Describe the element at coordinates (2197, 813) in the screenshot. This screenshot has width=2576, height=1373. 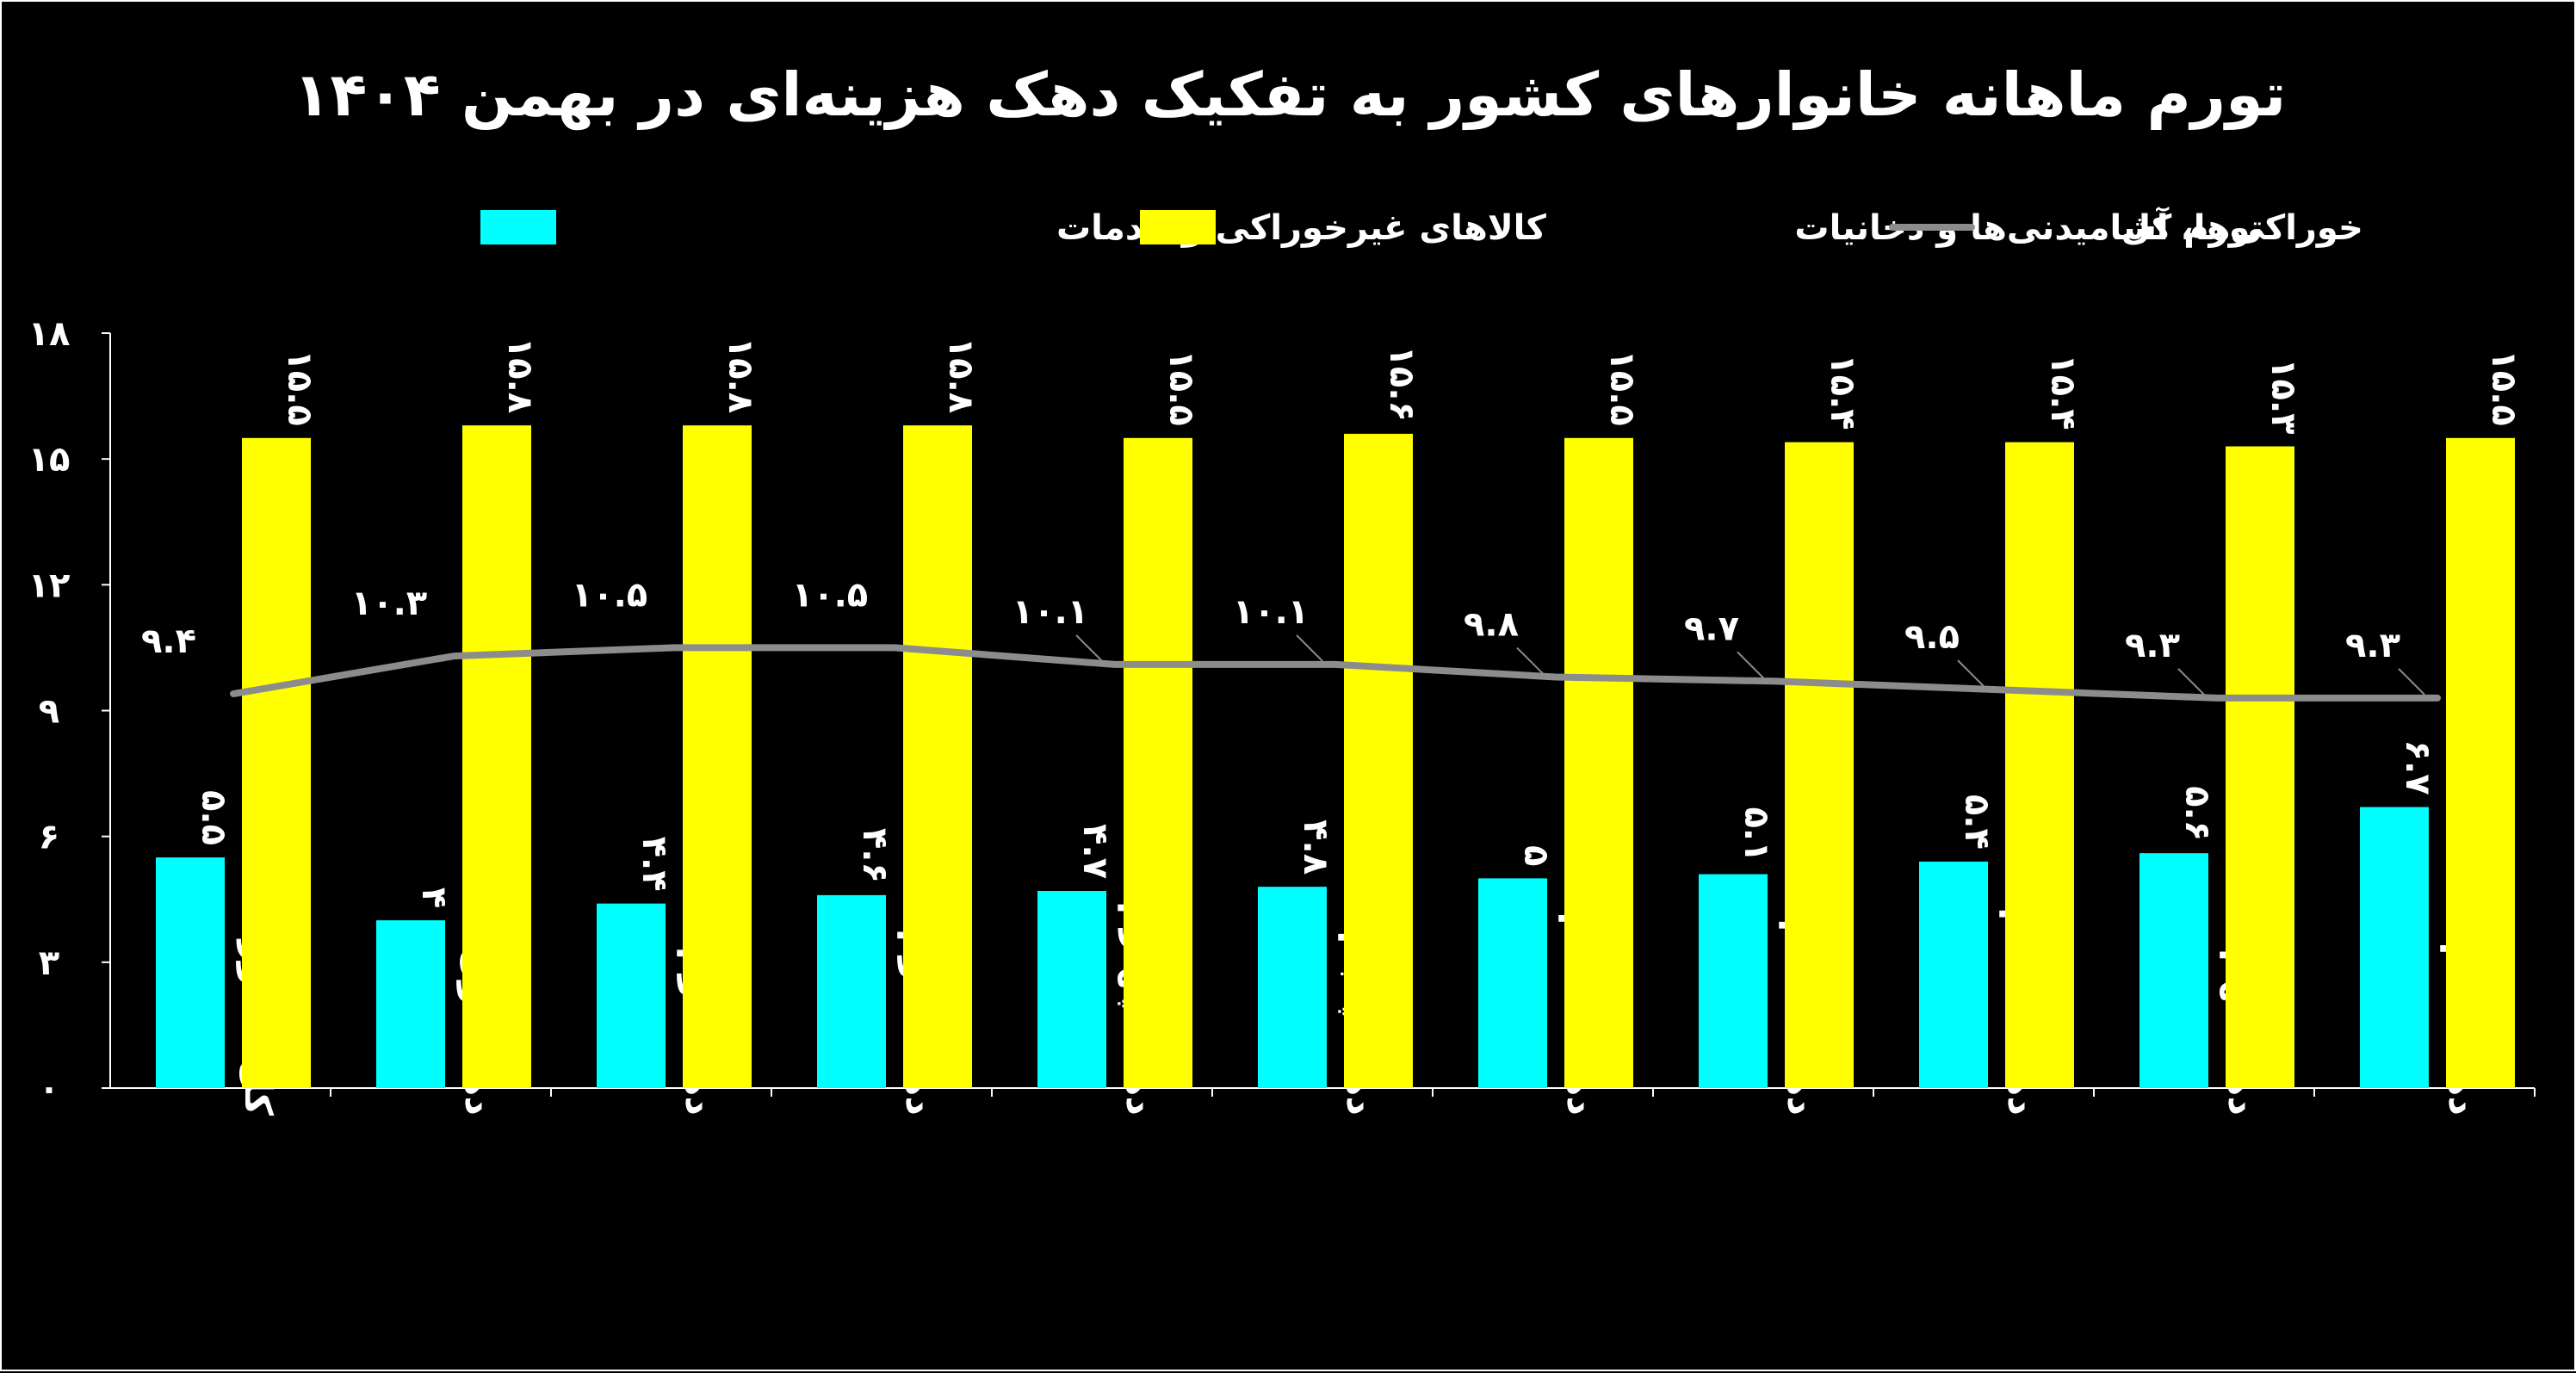
I see `bar-data-label: ۵.۶` at that location.